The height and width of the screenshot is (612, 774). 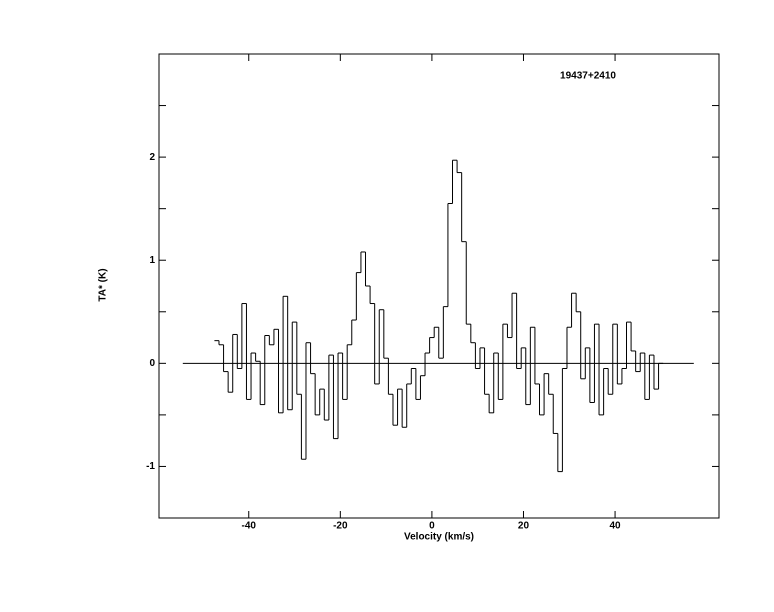 I want to click on x-axis-label: Velocity (km/s), so click(x=439, y=537).